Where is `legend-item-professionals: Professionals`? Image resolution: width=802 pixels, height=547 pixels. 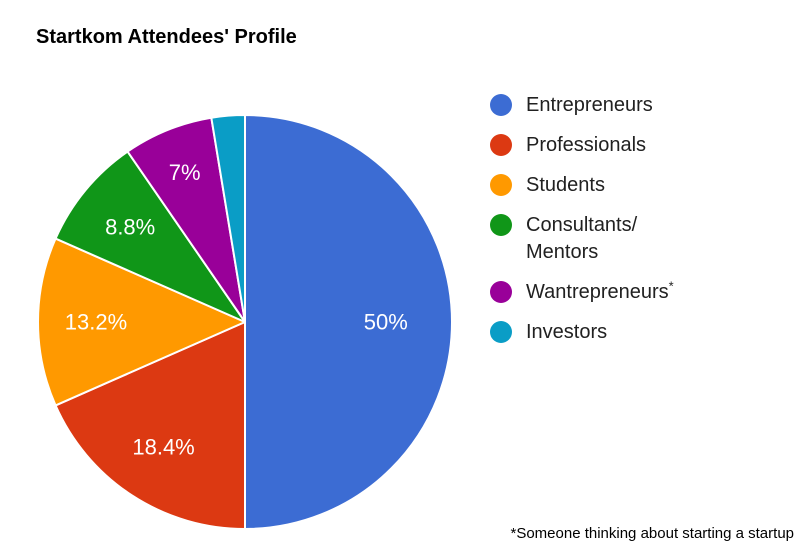
legend-item-professionals: Professionals is located at coordinates (582, 145).